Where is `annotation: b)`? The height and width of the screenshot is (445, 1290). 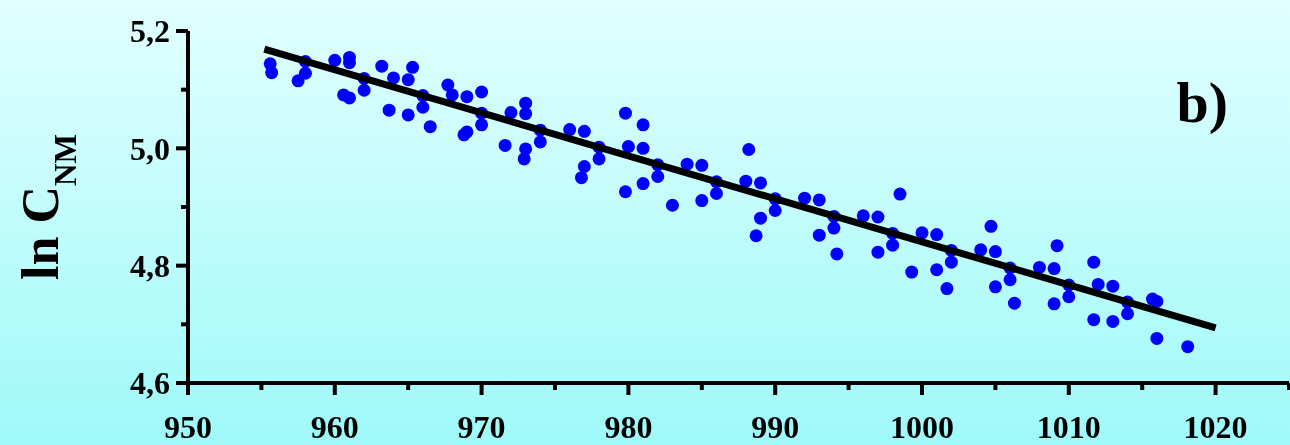
annotation: b) is located at coordinates (1202, 102).